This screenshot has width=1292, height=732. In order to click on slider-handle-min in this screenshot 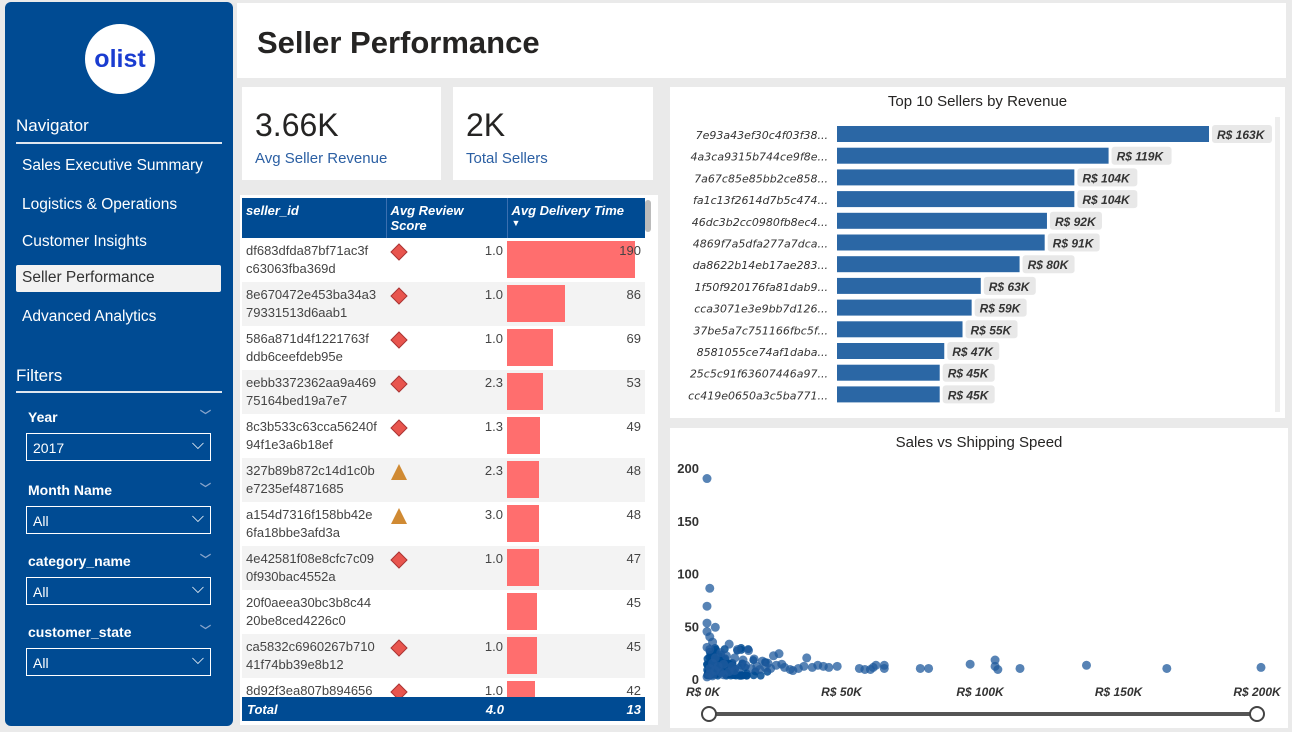, I will do `click(709, 714)`.